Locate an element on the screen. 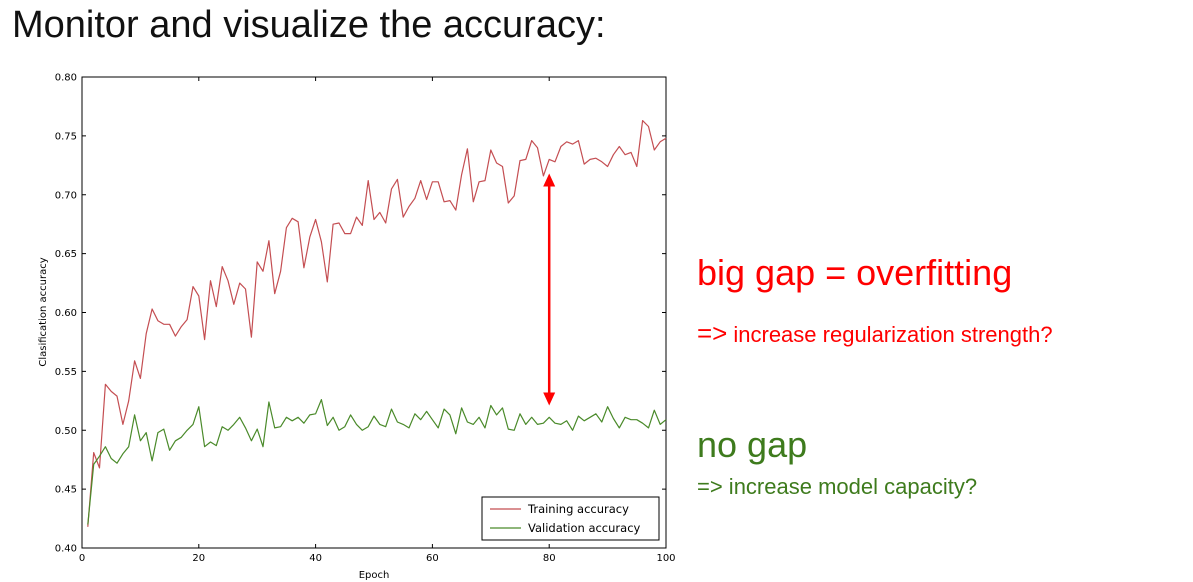  x-tick-label: 100 is located at coordinates (665, 558).